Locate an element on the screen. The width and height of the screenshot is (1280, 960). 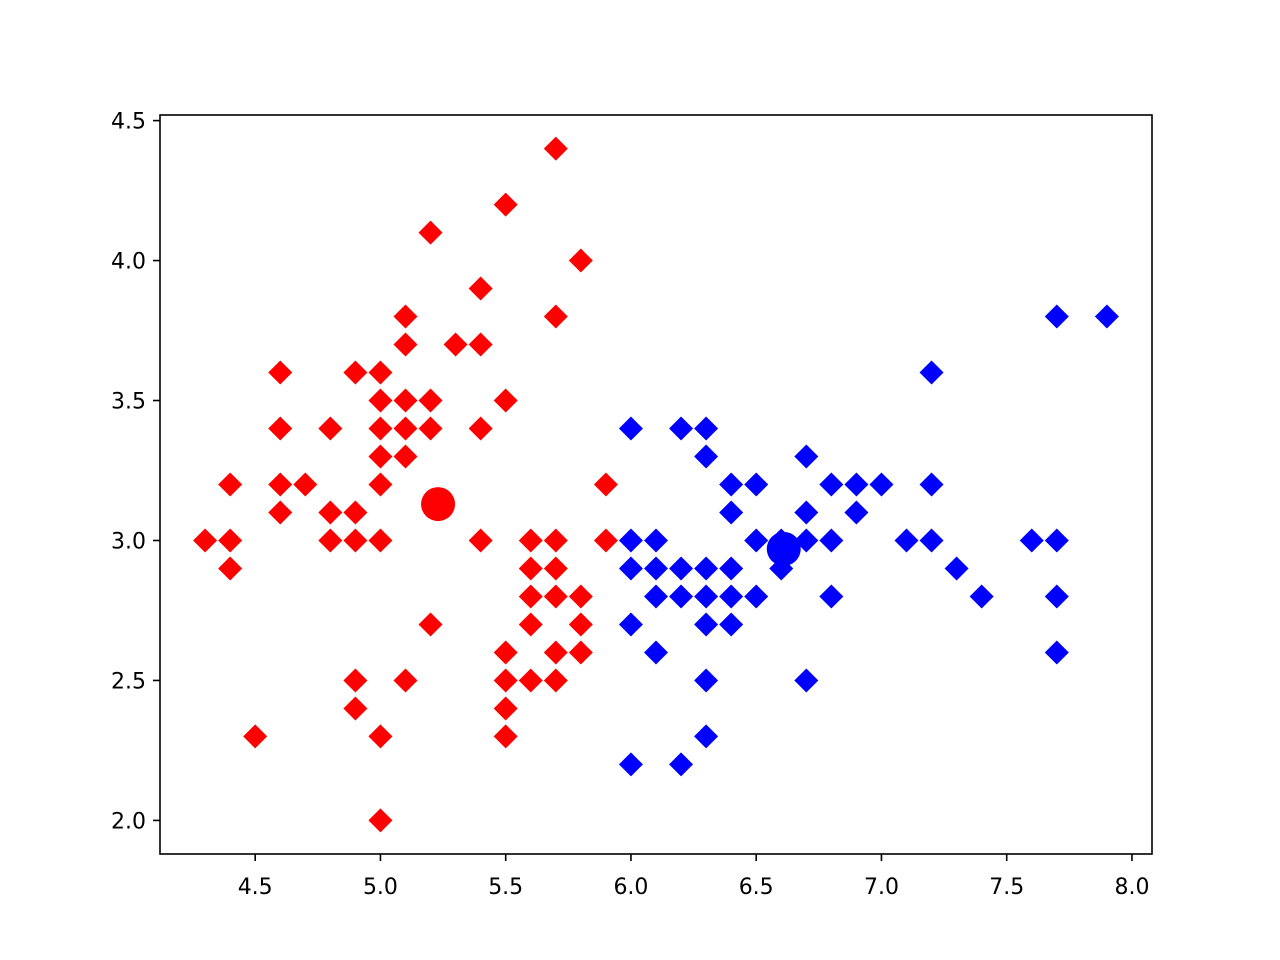
y-tick-label-0: 2.0 is located at coordinates (128, 821).